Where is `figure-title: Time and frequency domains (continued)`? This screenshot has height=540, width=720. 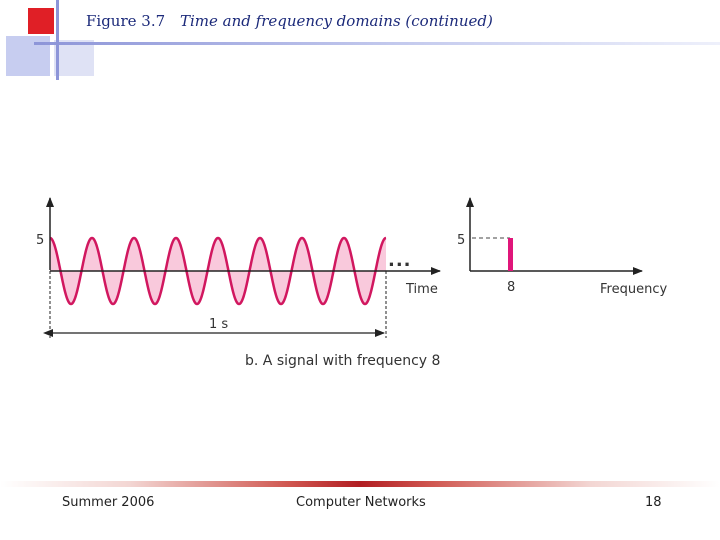 figure-title: Time and frequency domains (continued) is located at coordinates (336, 21).